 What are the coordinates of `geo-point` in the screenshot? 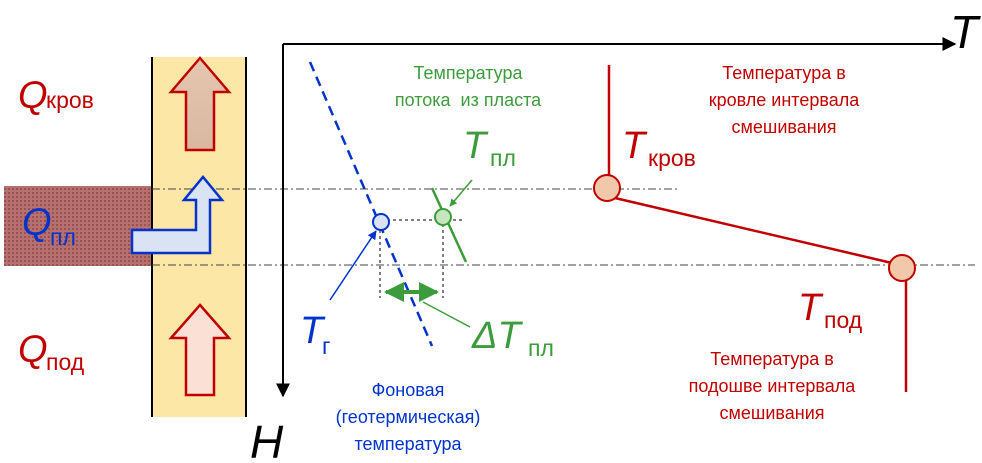 It's located at (381, 222).